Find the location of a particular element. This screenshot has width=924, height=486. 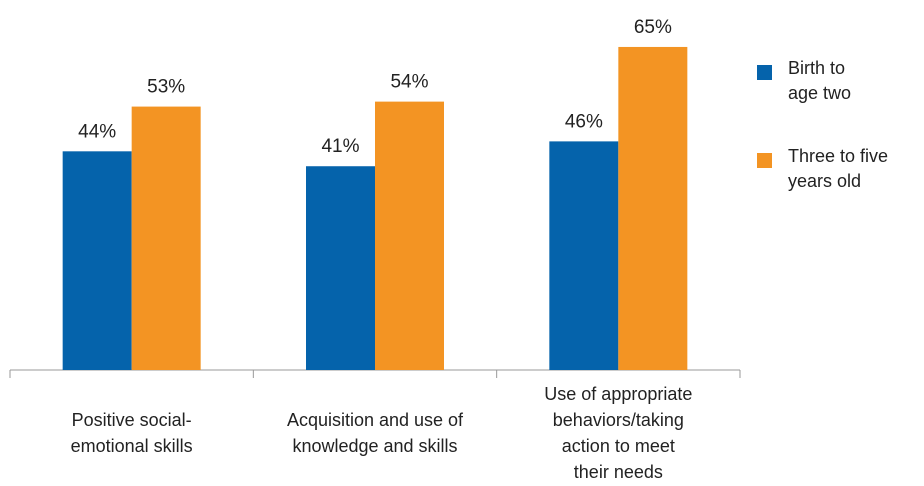

x-tick-label: Positive social- emotional skills is located at coordinates (131, 433).